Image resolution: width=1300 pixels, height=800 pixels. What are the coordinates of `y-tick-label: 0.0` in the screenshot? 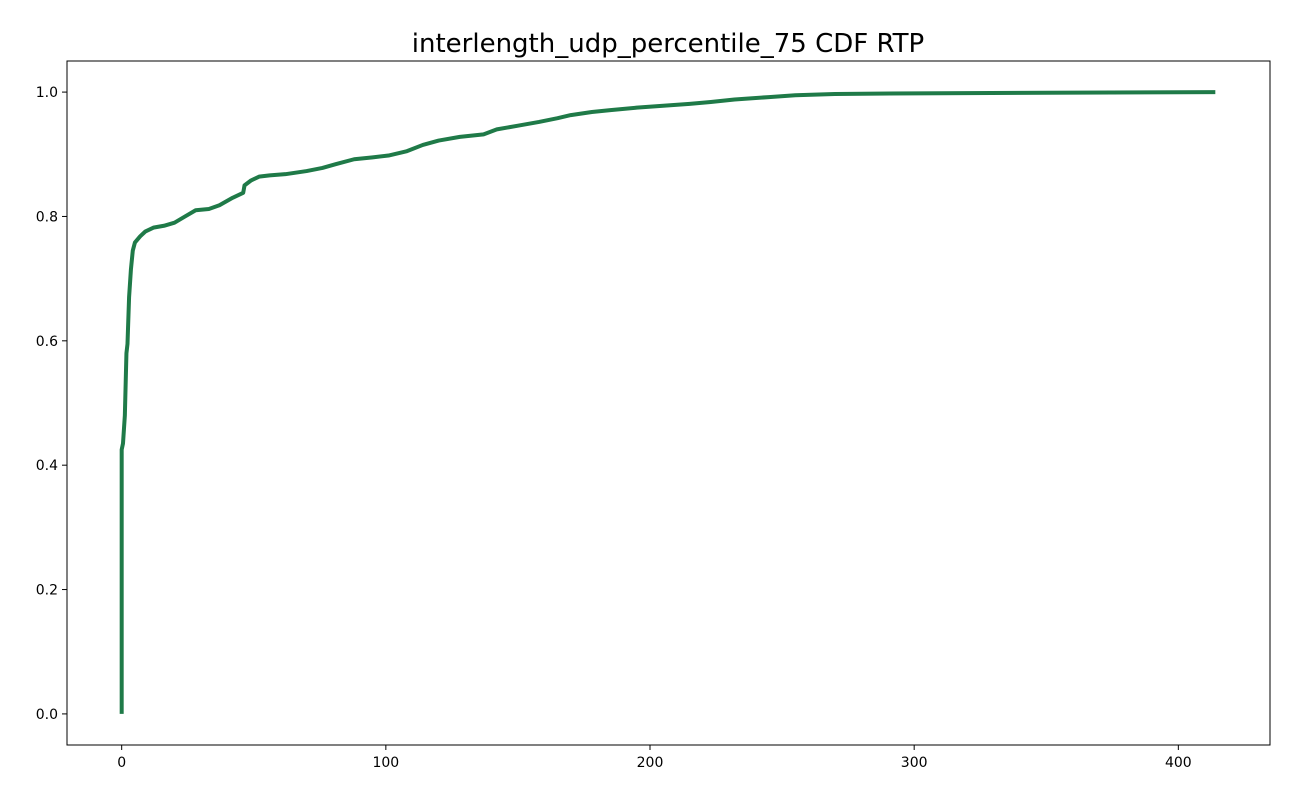 It's located at (47, 715).